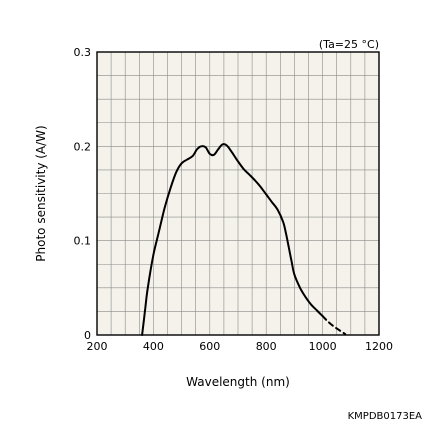 This screenshot has width=426, height=430. I want to click on x-tick-label: 1200, so click(379, 346).